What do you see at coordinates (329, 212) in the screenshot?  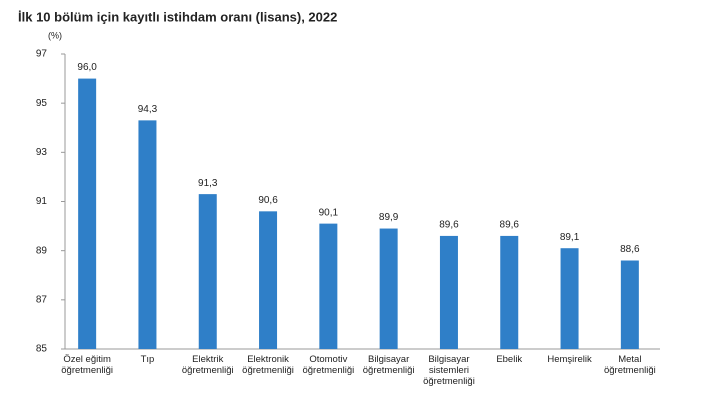 I see `value-label: 90,1` at bounding box center [329, 212].